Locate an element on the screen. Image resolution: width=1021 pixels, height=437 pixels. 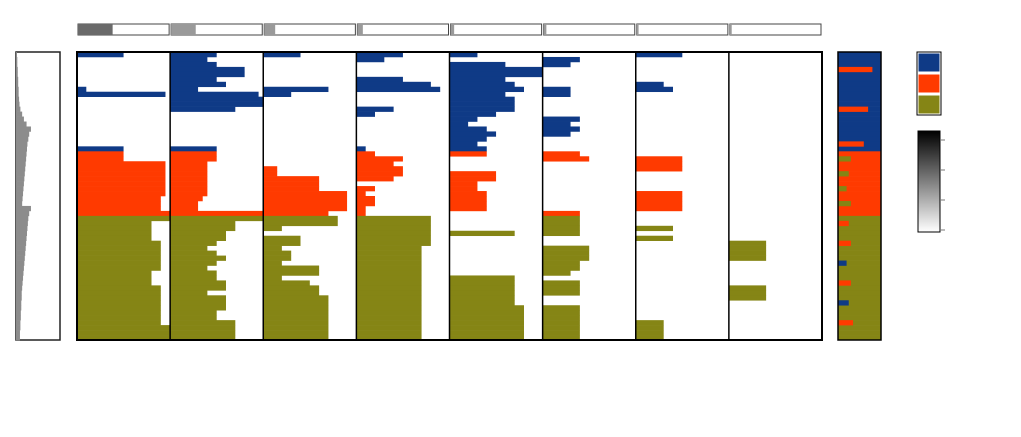
colorbar is located at coordinates (931, 181).